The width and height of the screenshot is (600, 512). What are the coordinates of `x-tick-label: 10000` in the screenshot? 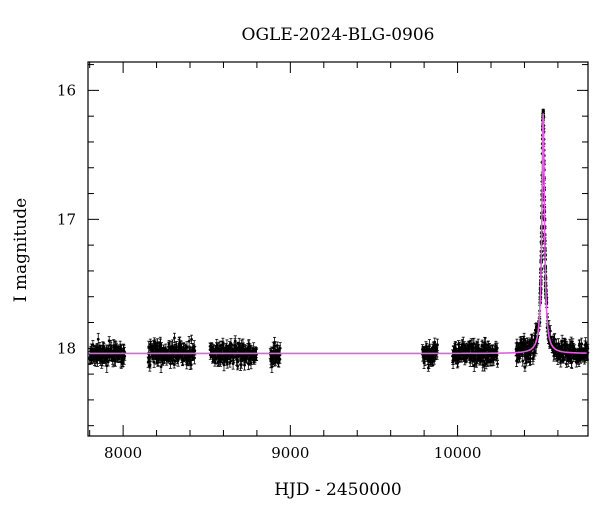 It's located at (458, 453).